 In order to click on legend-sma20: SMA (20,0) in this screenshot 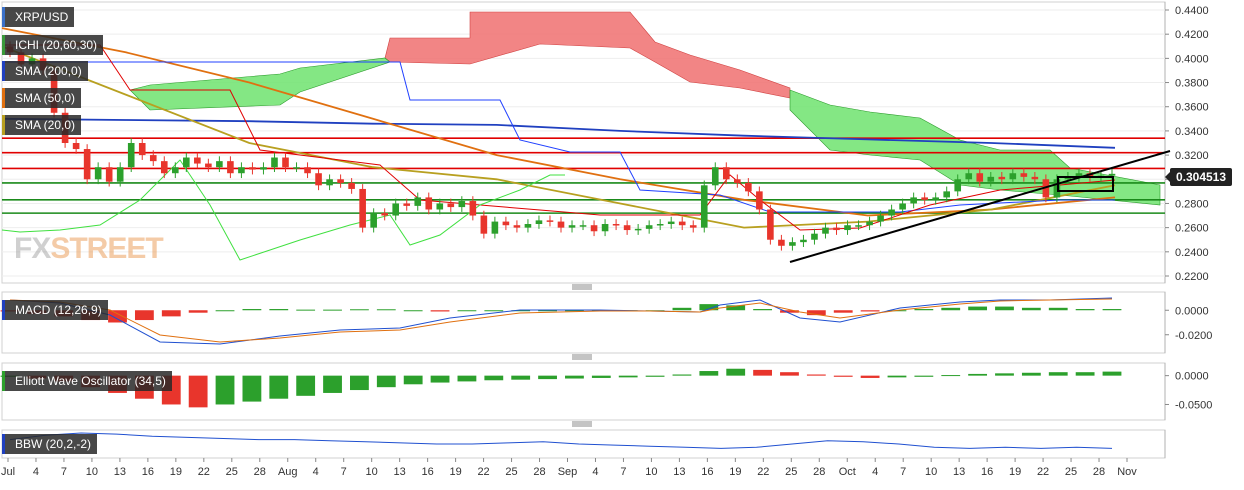, I will do `click(42, 125)`.